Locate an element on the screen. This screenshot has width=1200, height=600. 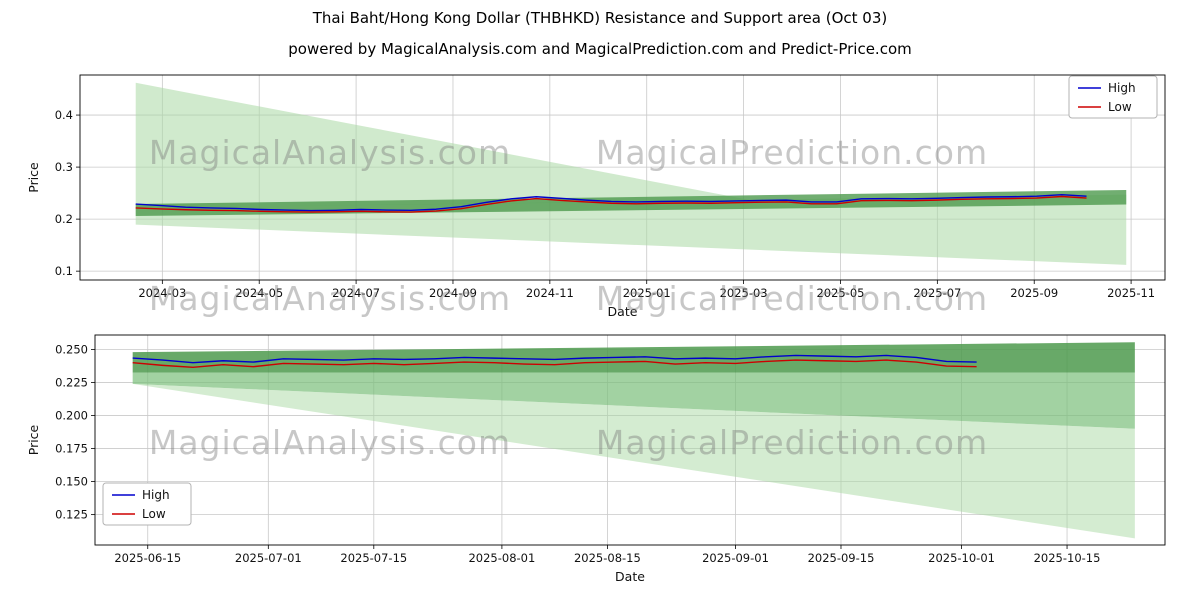
x-tick-label: 2025-01 is located at coordinates (647, 293).